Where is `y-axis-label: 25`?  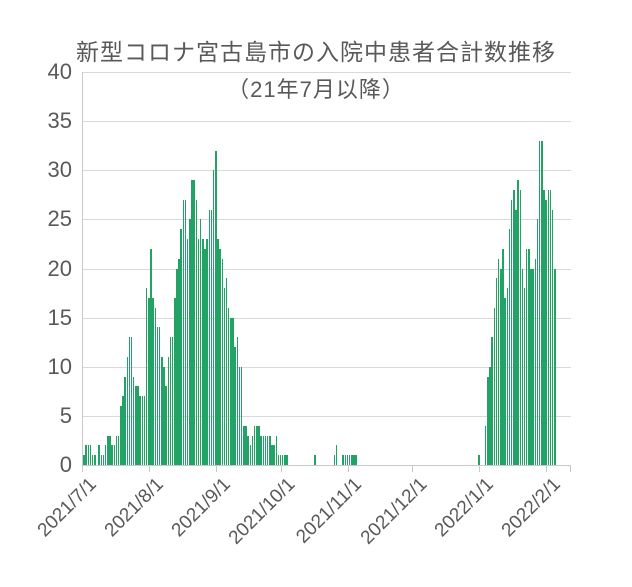
y-axis-label: 25 is located at coordinates (59, 219).